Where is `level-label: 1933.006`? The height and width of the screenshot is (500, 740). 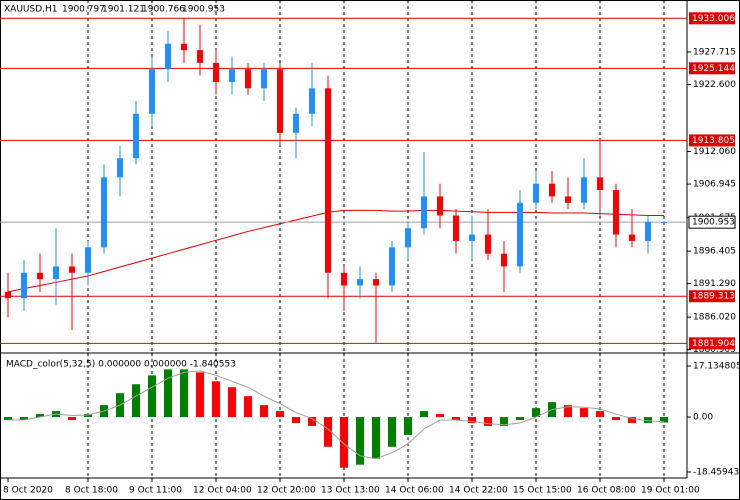 level-label: 1933.006 is located at coordinates (713, 19).